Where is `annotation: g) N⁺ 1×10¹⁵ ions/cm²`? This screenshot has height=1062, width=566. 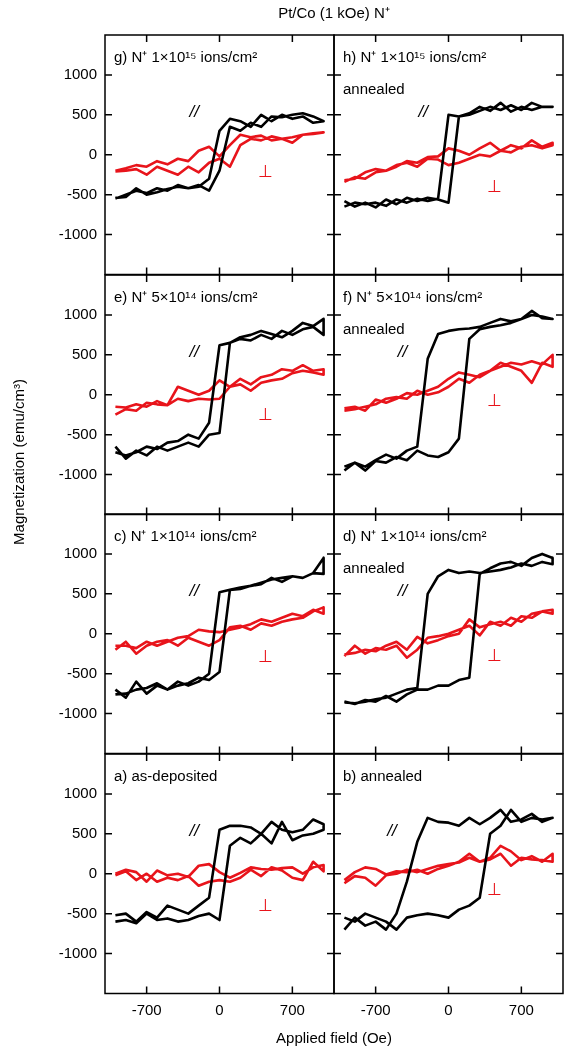 annotation: g) N⁺ 1×10¹⁵ ions/cm² is located at coordinates (186, 57).